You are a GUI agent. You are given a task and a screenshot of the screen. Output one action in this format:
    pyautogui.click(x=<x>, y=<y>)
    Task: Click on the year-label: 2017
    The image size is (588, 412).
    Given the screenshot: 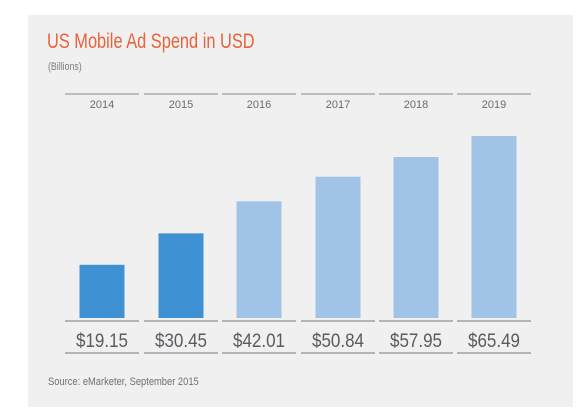 What is the action you would take?
    pyautogui.click(x=338, y=105)
    